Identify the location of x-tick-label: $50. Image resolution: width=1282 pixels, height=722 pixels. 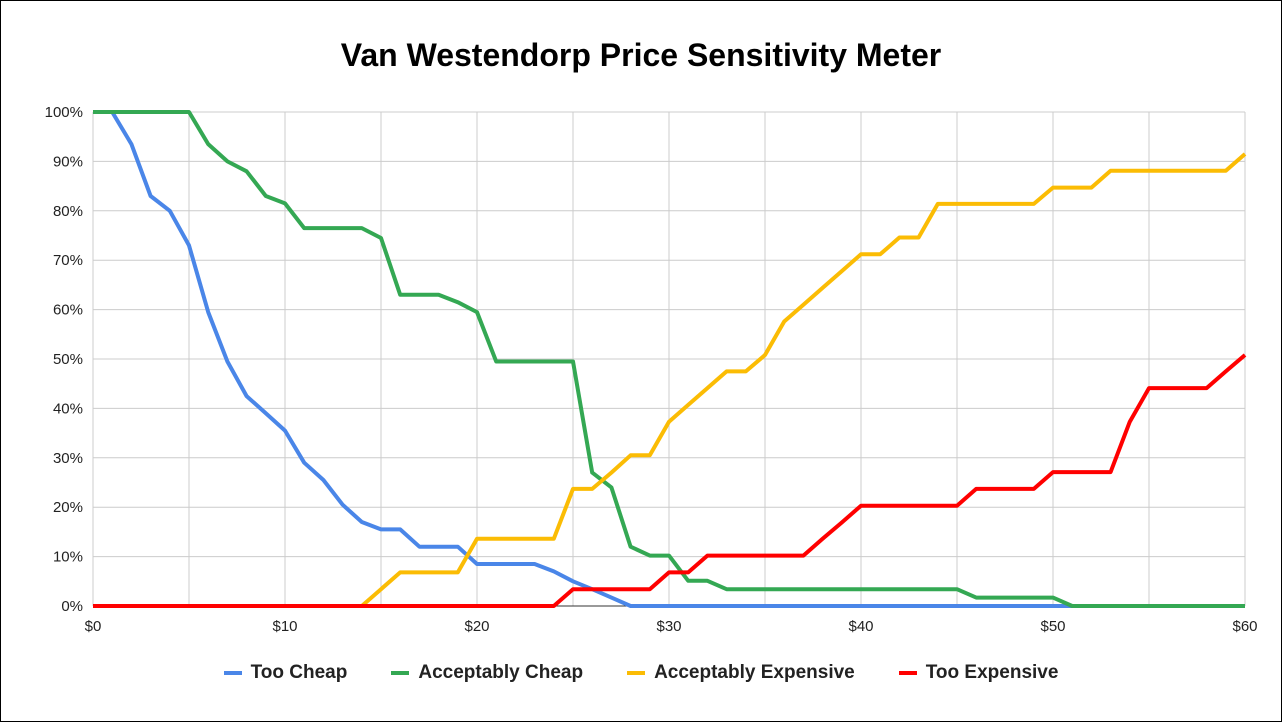
(1052, 626).